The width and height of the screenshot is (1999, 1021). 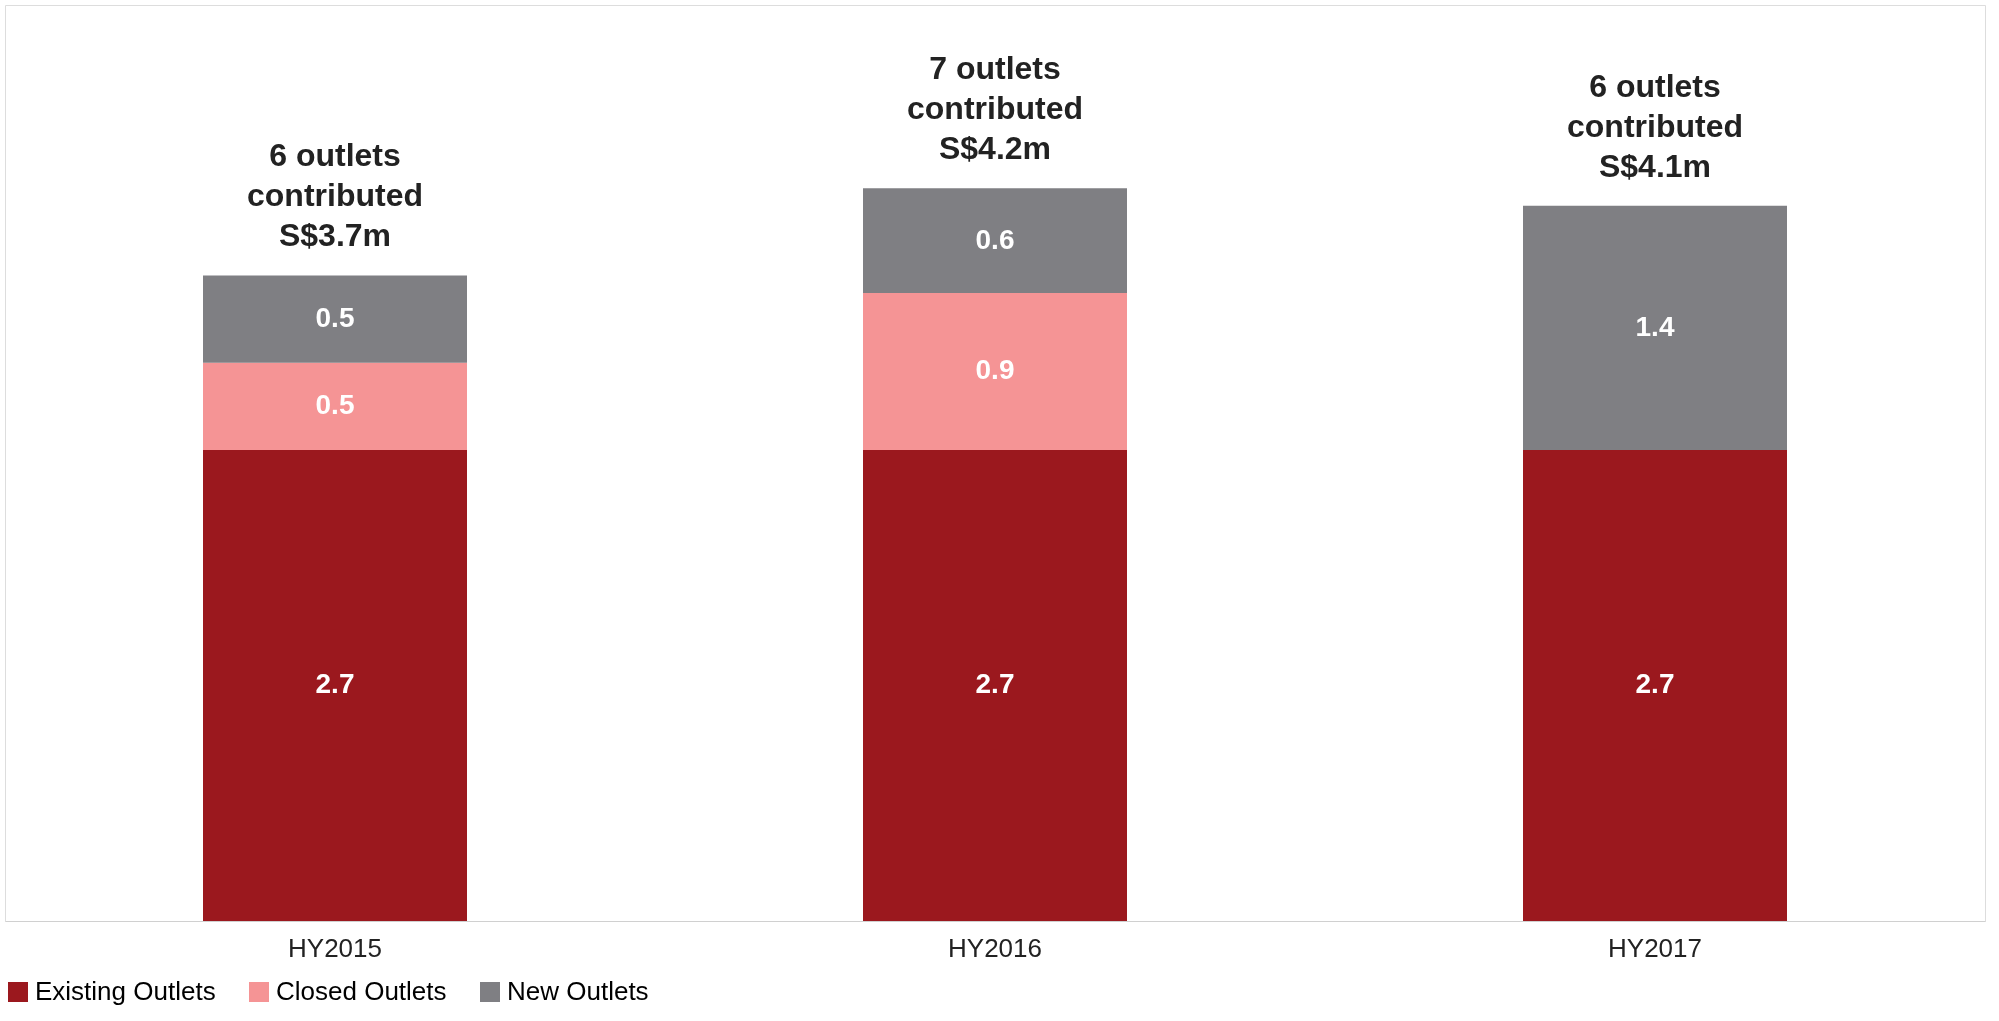 I want to click on x-tick-label: HY2016, so click(x=995, y=947).